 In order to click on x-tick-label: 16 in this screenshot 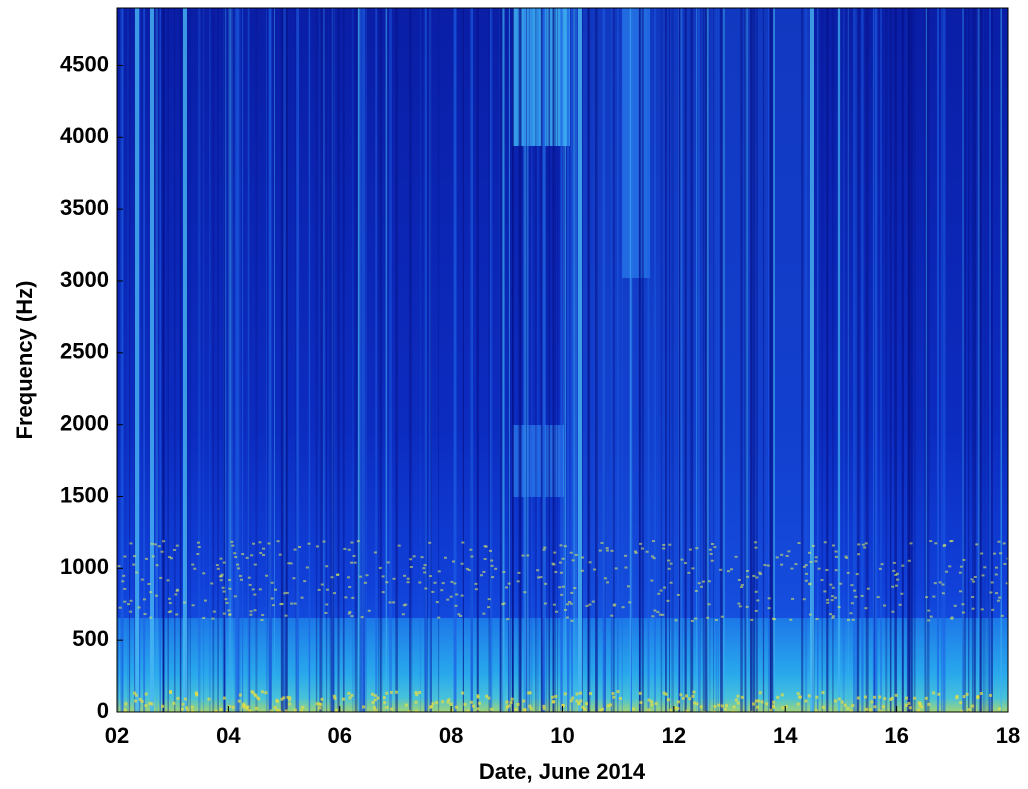, I will do `click(896, 735)`.